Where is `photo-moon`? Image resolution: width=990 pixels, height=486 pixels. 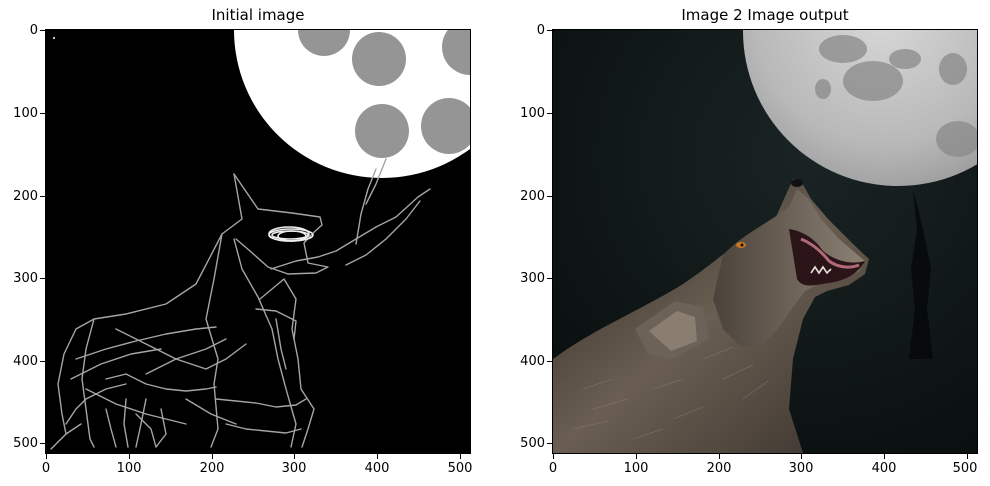 photo-moon is located at coordinates (860, 107).